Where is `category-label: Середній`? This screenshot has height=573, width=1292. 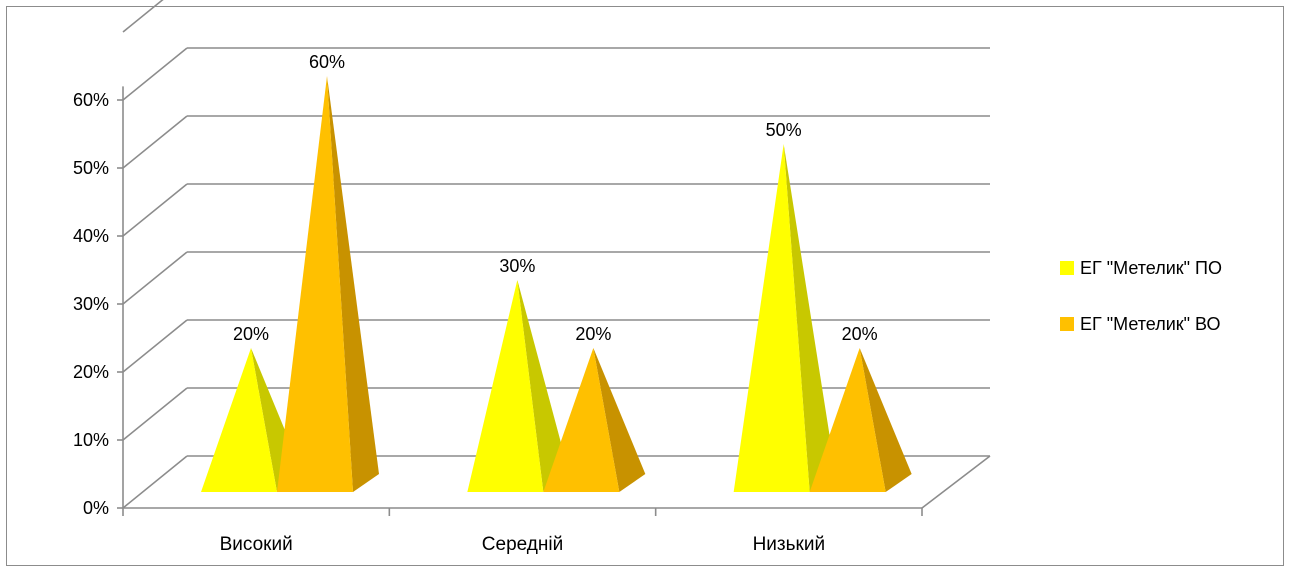 category-label: Середній is located at coordinates (522, 544).